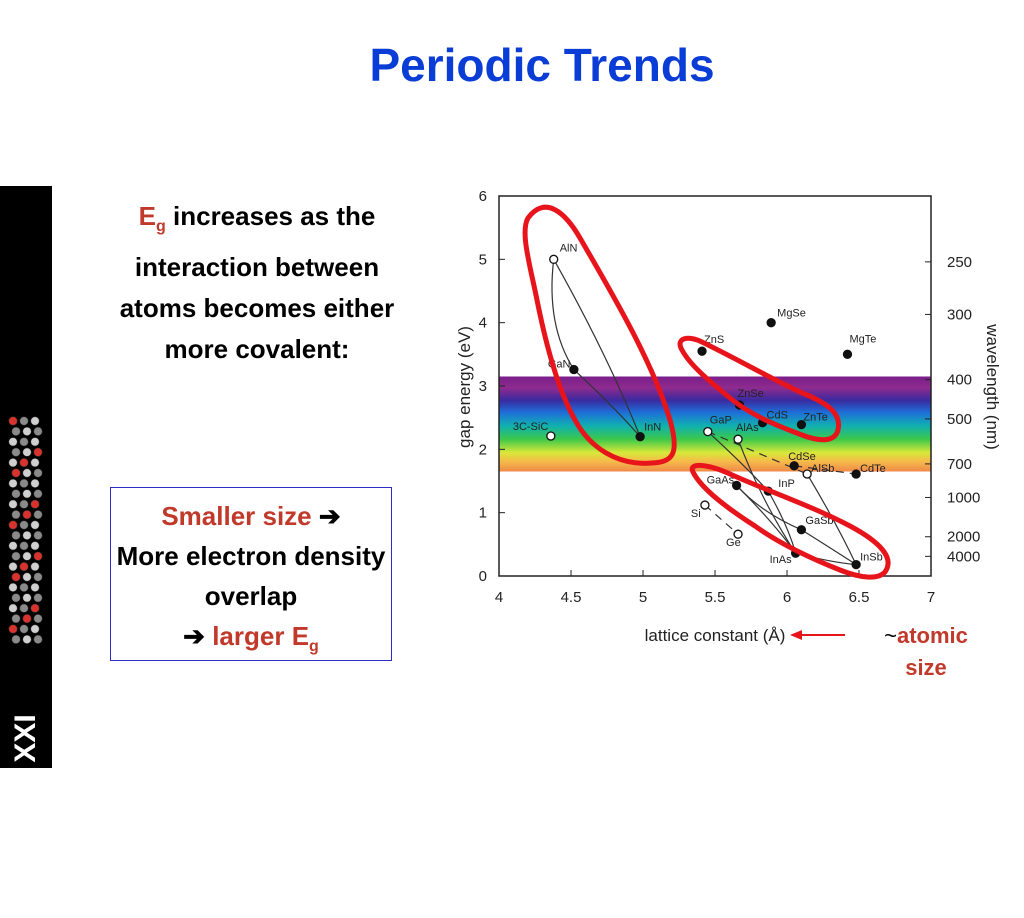  I want to click on point-label: AlAs, so click(747, 428).